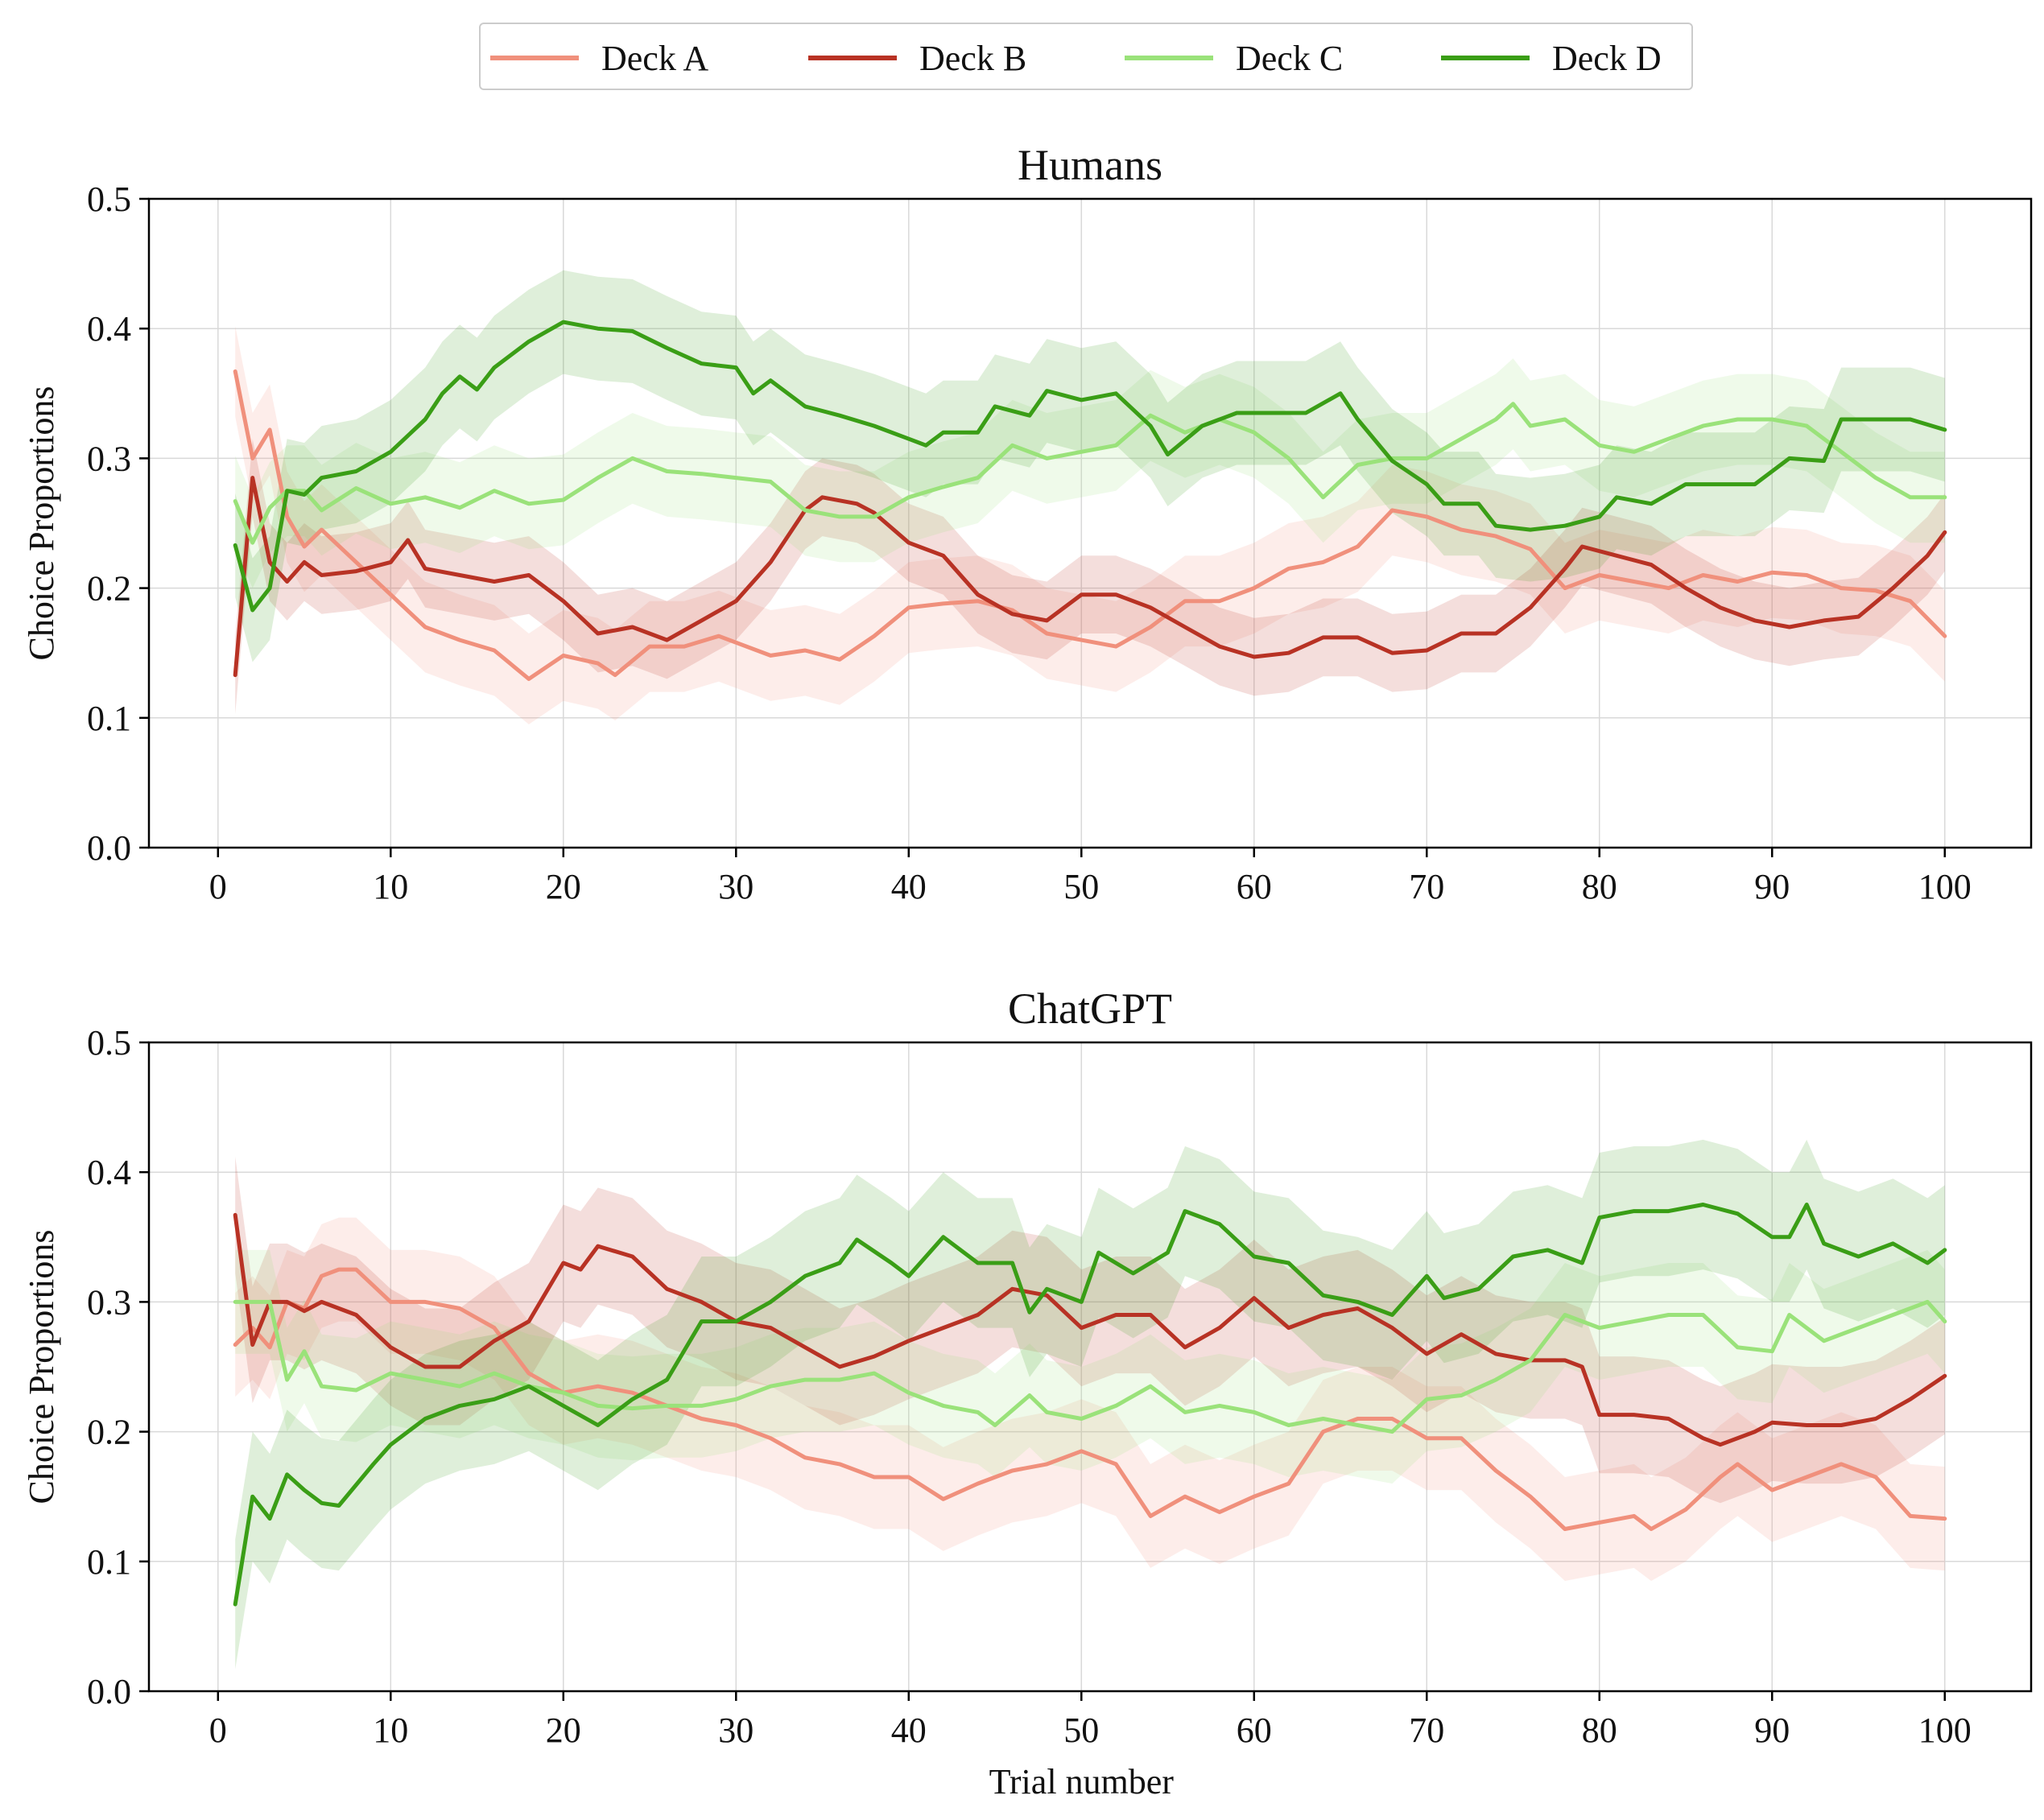 The width and height of the screenshot is (2044, 1820). I want to click on series-line-deck-d, so click(1090, 466).